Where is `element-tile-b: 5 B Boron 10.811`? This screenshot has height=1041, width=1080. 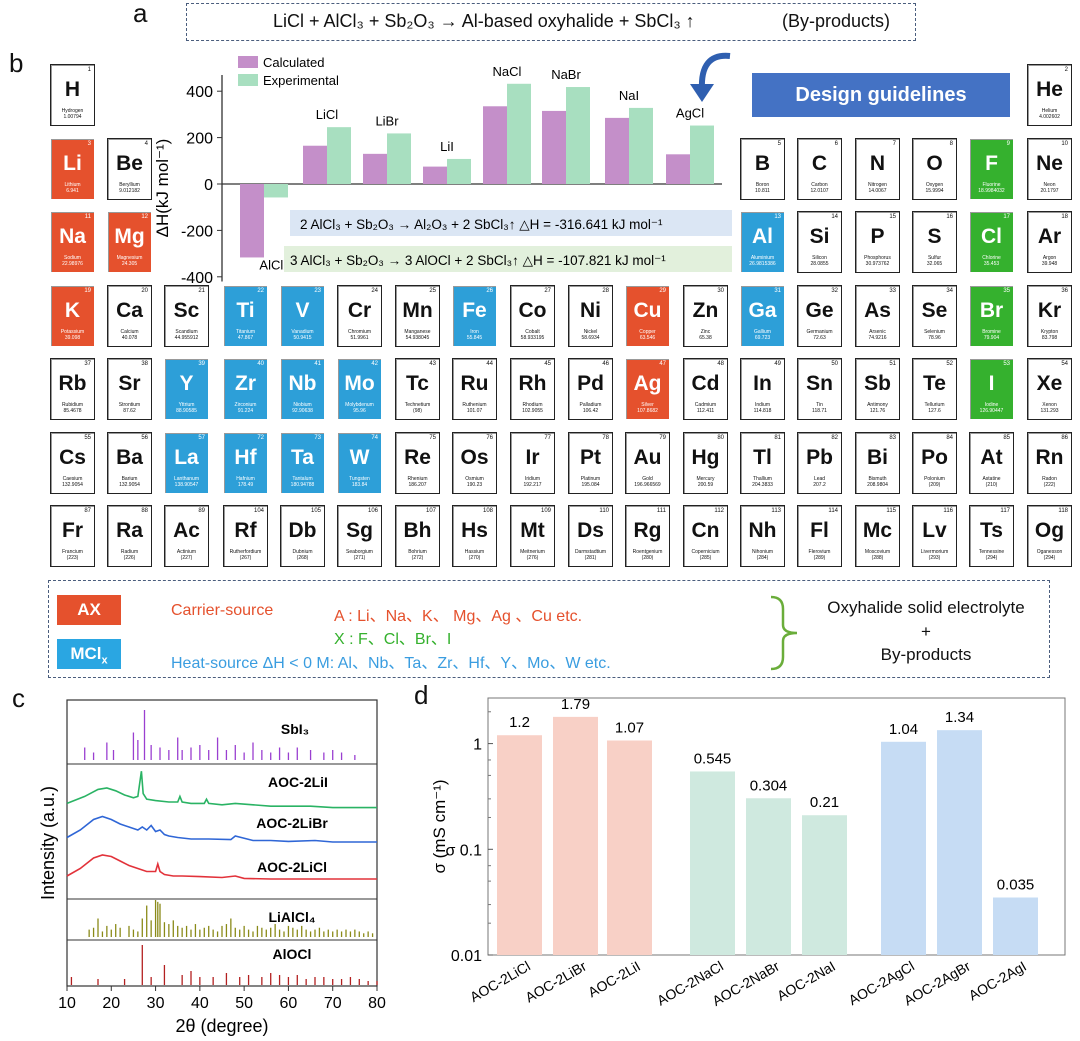
element-tile-b: 5 B Boron 10.811 is located at coordinates (762, 169).